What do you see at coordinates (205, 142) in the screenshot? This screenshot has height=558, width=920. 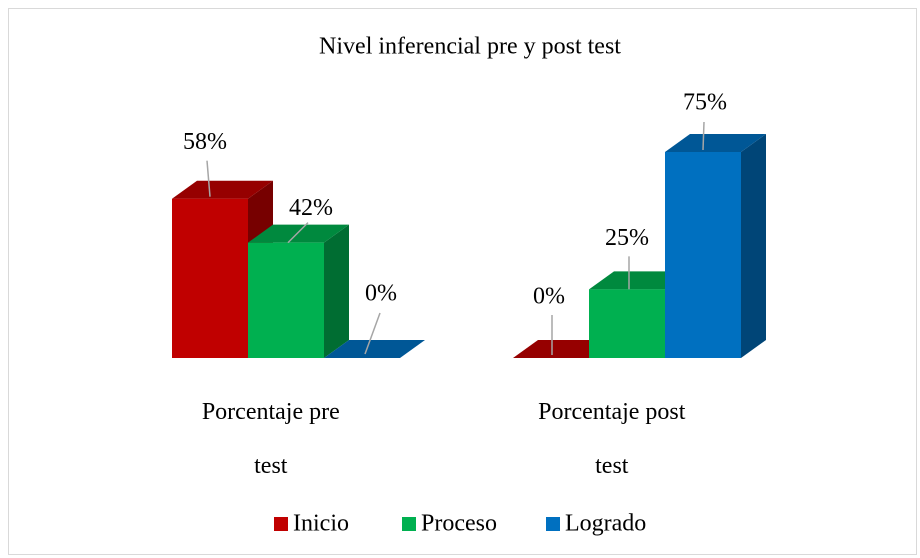 I see `data-label: 58%` at bounding box center [205, 142].